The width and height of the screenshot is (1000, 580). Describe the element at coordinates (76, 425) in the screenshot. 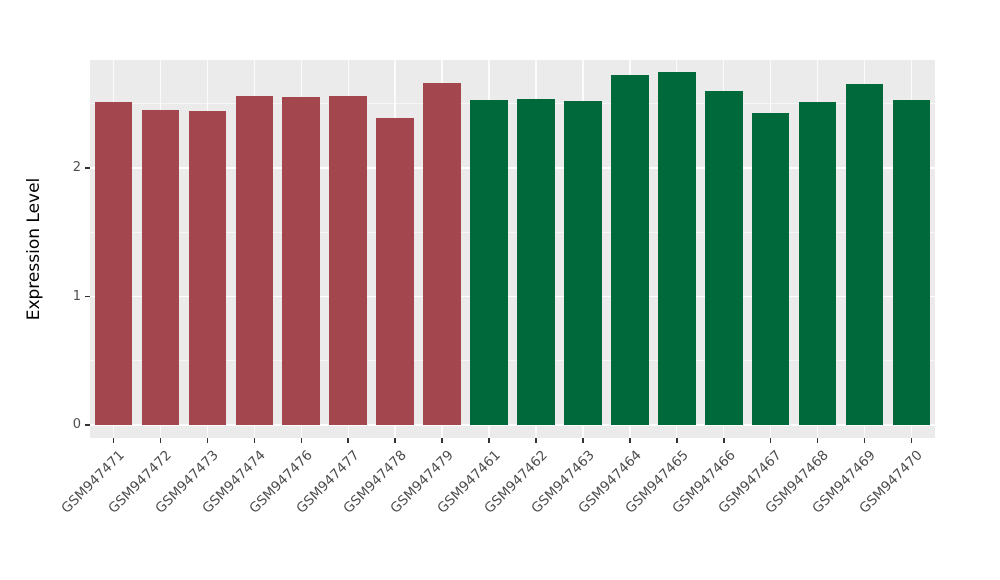

I see `y-tick-label: 0` at that location.